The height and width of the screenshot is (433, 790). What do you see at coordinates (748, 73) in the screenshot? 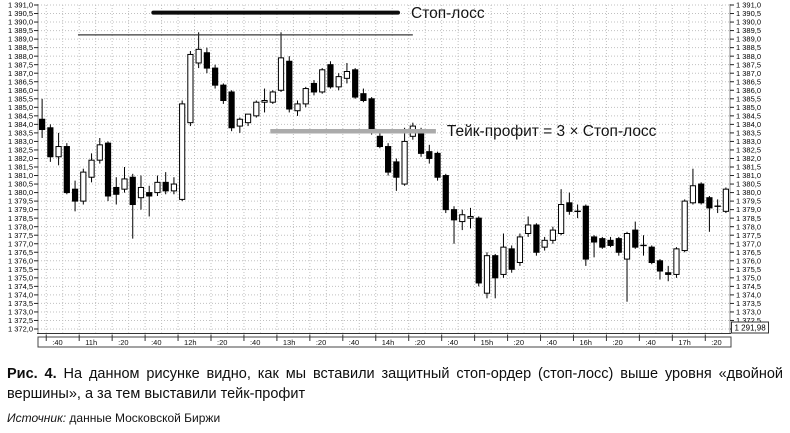
I see `y-tick-label-right: 1 387,0` at bounding box center [748, 73].